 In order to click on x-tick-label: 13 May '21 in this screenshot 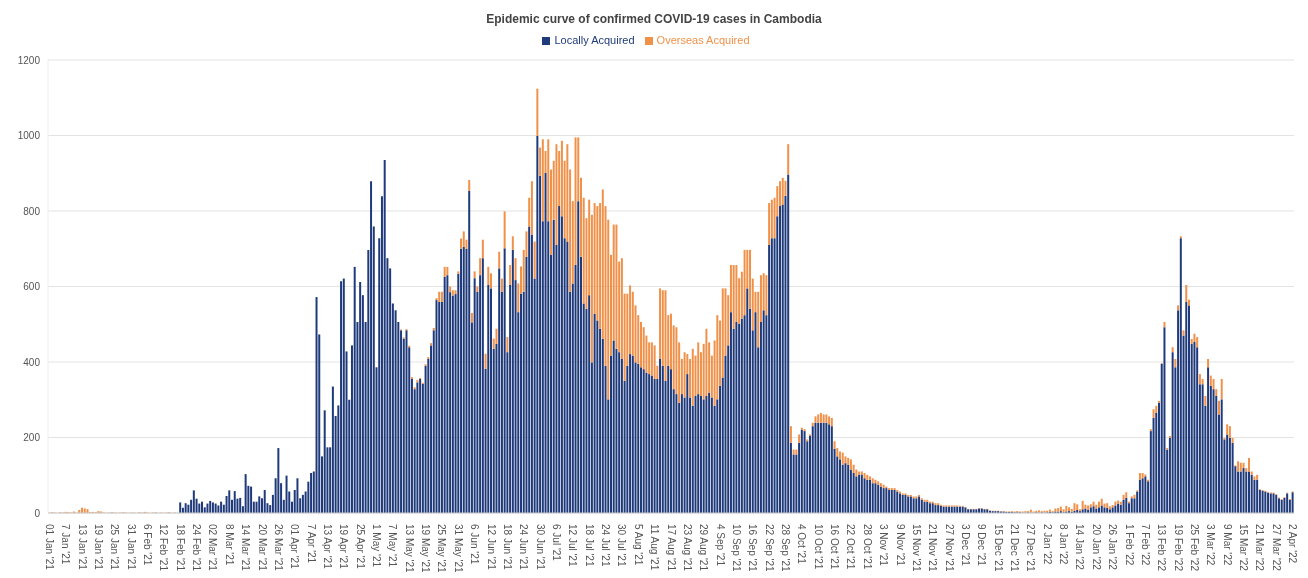, I will do `click(409, 549)`.